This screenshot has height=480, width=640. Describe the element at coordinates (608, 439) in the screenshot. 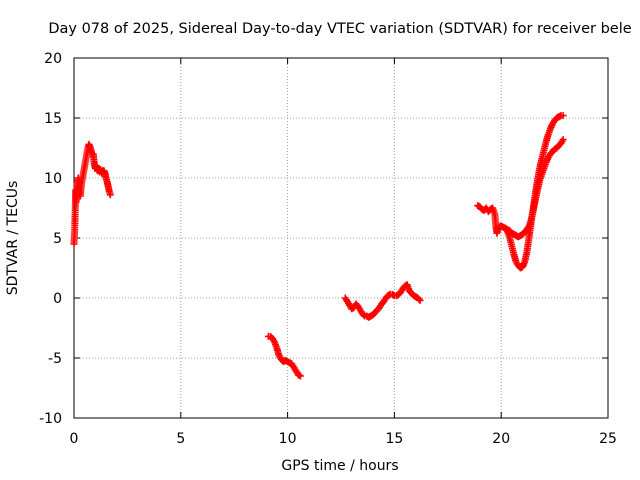

I see `x-tick-label: 25` at that location.